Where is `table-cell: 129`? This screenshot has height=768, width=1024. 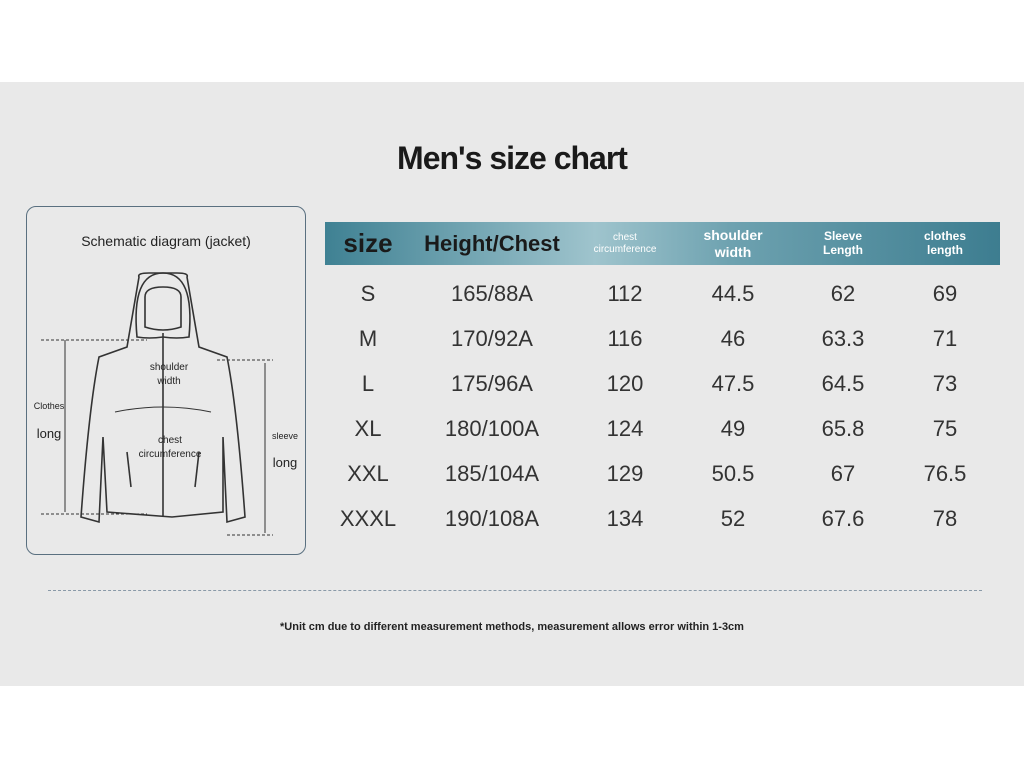 table-cell: 129 is located at coordinates (625, 473).